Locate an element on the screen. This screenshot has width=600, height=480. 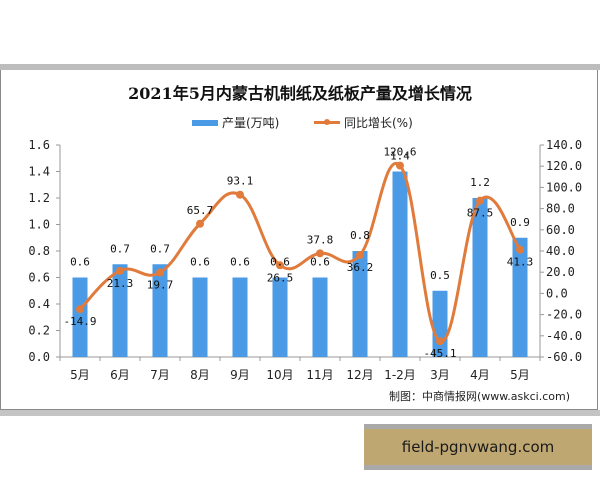
line-value-label: 87.5 is located at coordinates (480, 213).